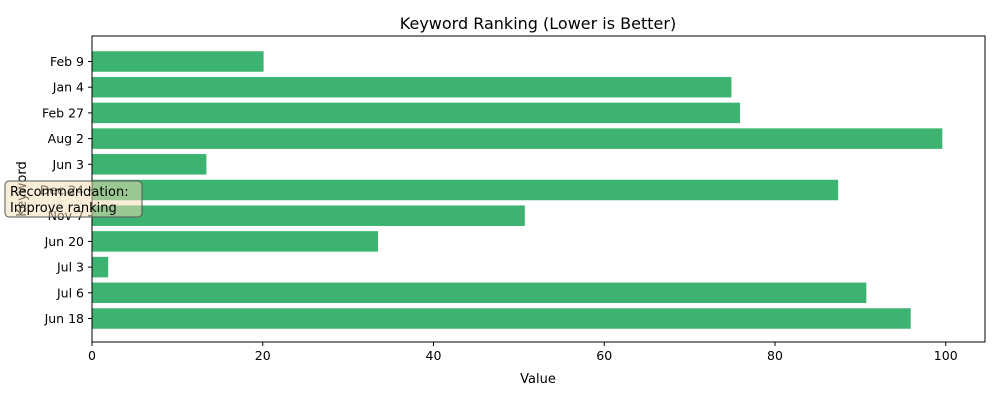  What do you see at coordinates (68, 87) in the screenshot?
I see `y-tick-label: Jan 4` at bounding box center [68, 87].